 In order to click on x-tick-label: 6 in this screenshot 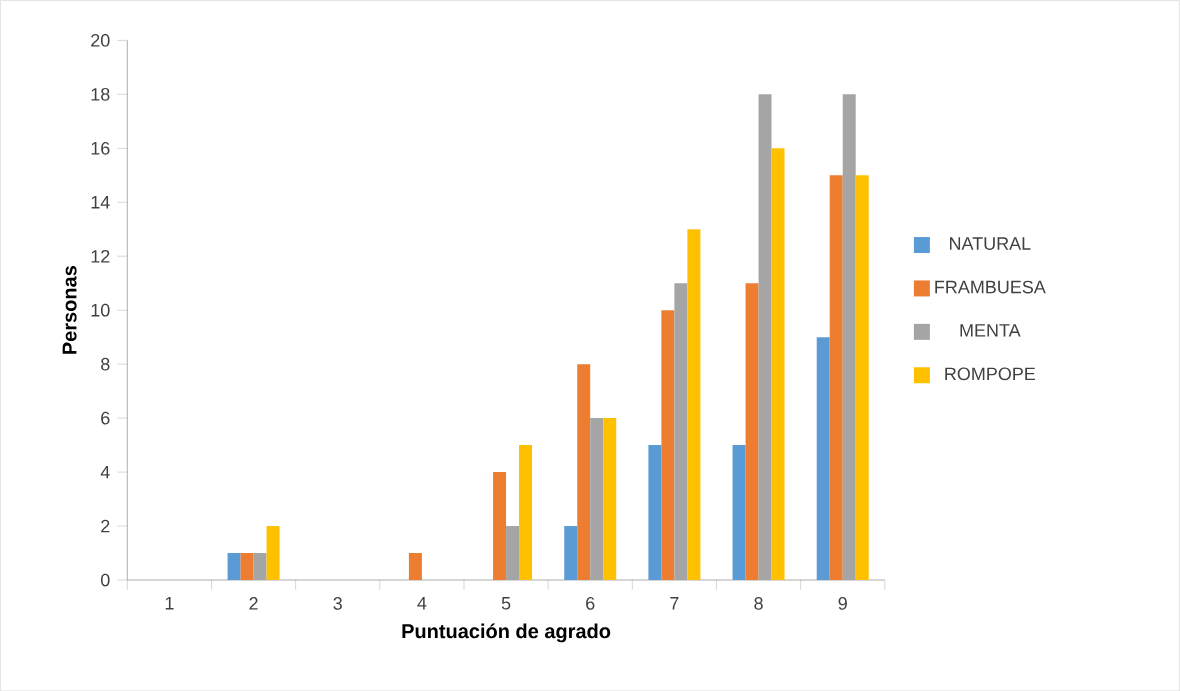, I will do `click(590, 603)`.